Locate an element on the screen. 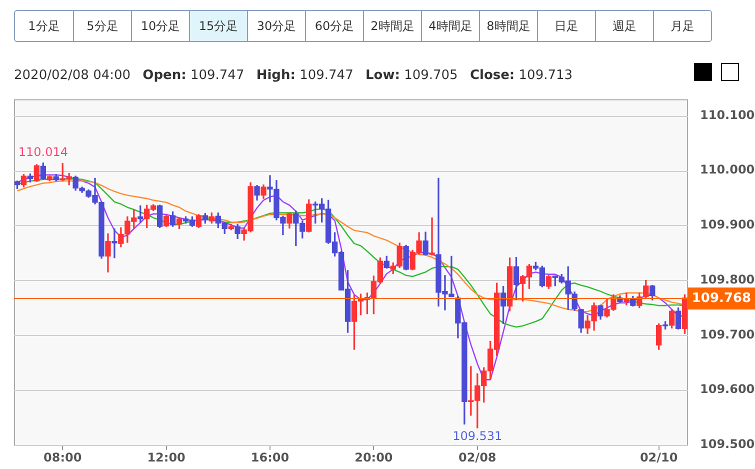  text: 4時間足 is located at coordinates (450, 26).